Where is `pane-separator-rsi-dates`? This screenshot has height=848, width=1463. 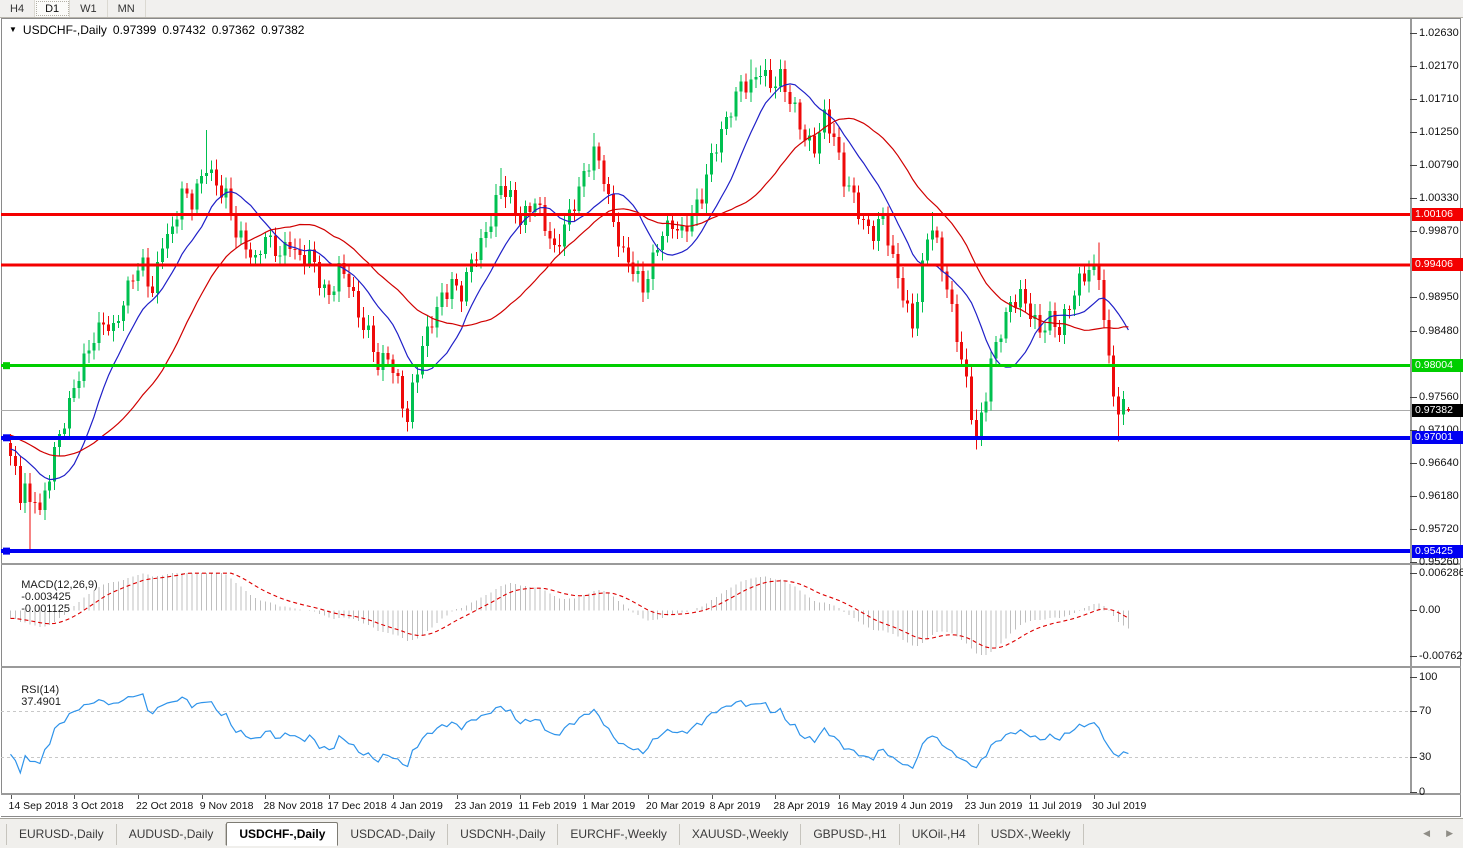 pane-separator-rsi-dates is located at coordinates (731, 794).